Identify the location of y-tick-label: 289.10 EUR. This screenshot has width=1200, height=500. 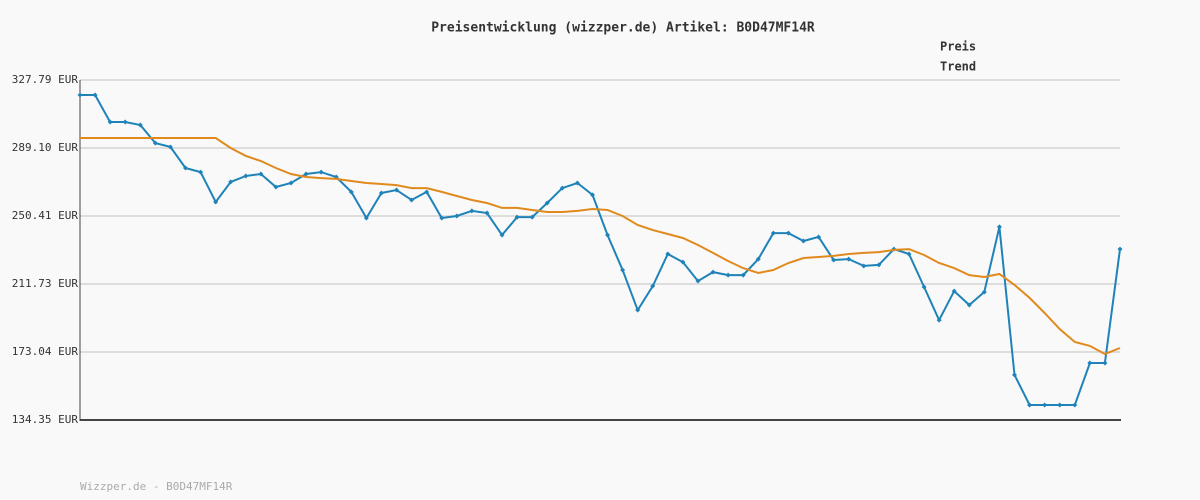
(45, 147).